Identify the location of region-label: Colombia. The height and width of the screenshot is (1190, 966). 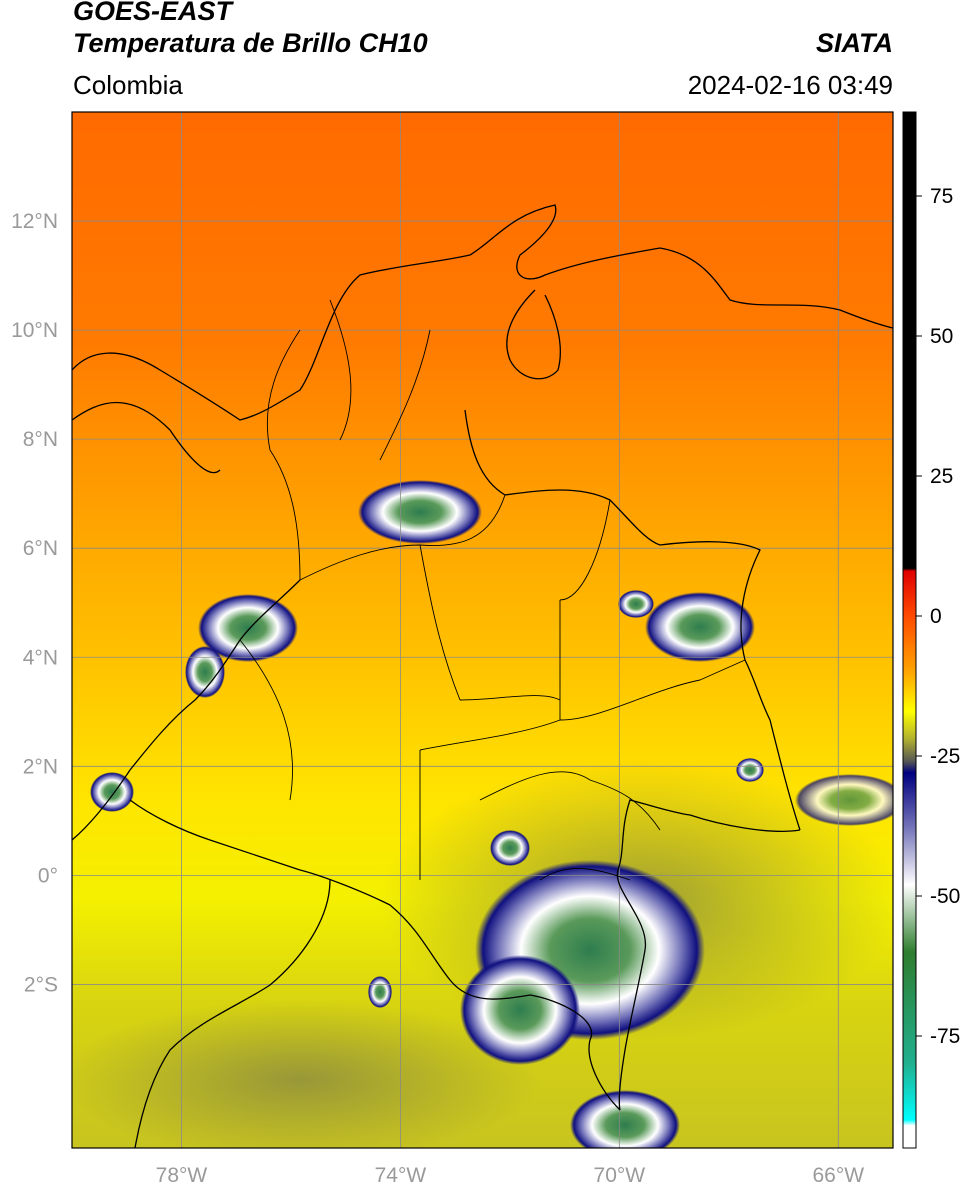
(128, 85).